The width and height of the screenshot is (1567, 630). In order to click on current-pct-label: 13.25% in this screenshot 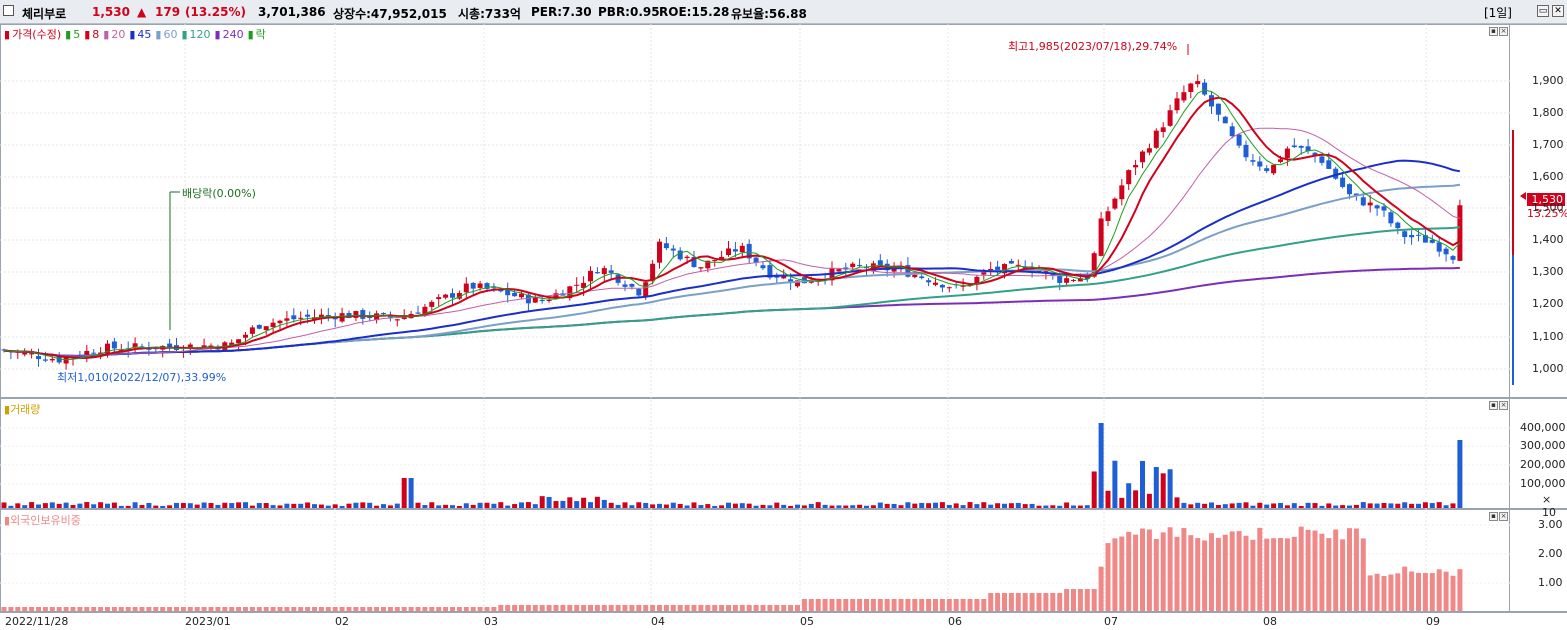, I will do `click(1547, 213)`.